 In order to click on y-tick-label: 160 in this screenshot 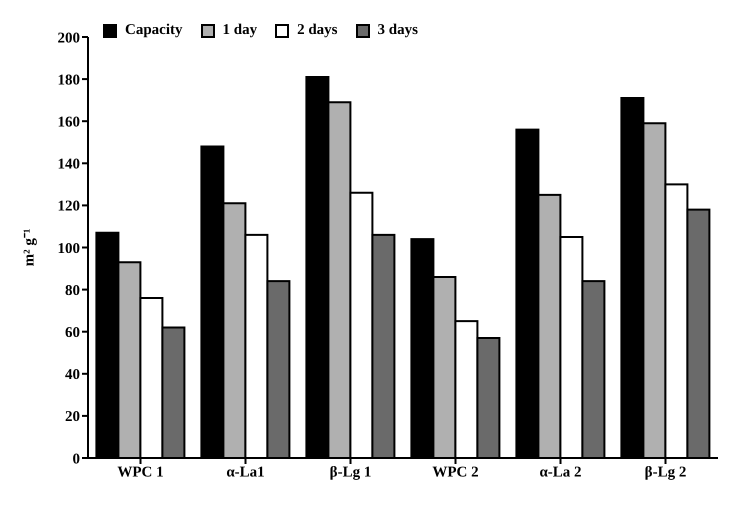, I will do `click(69, 122)`.